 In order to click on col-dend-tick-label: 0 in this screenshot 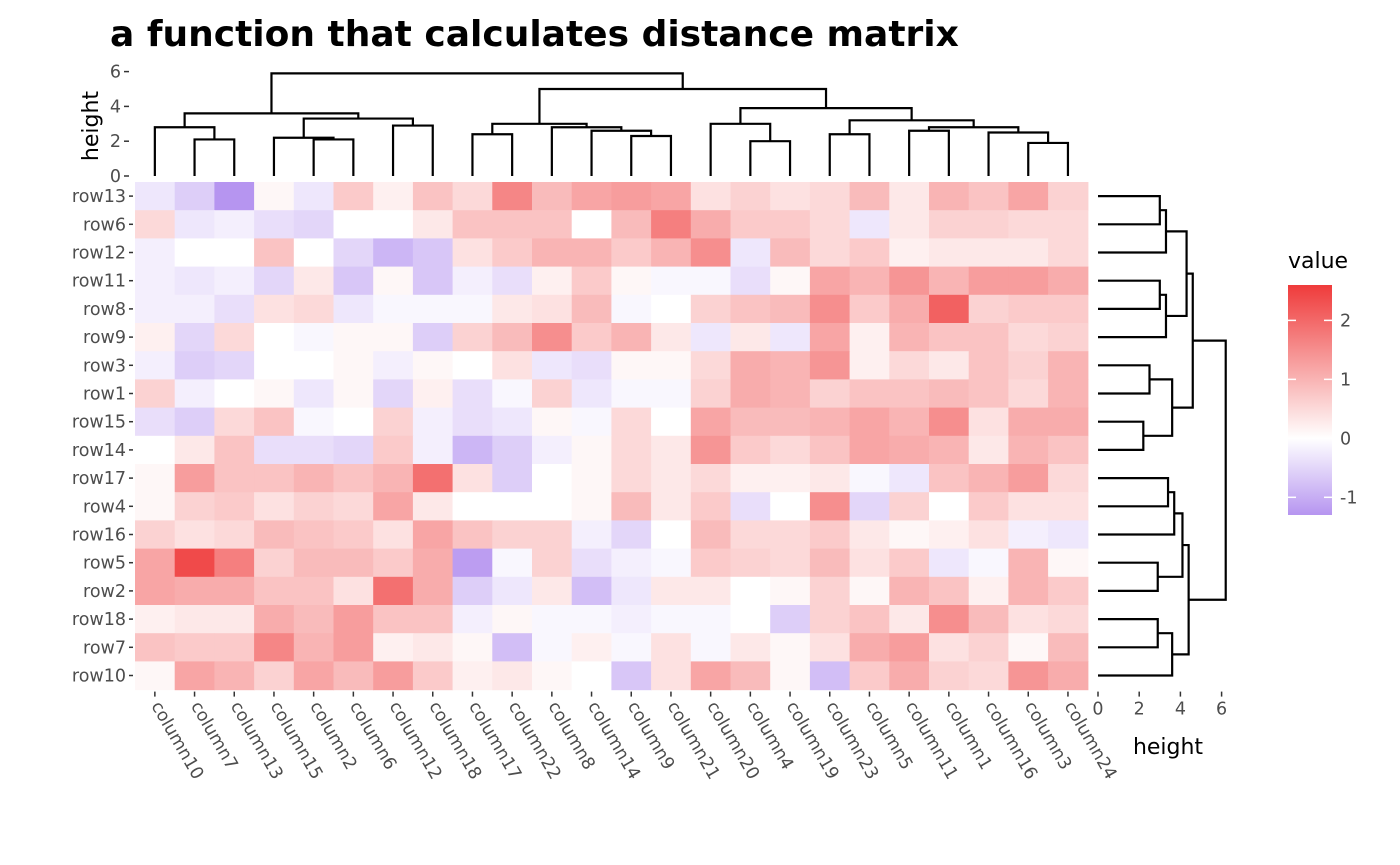, I will do `click(115, 177)`.